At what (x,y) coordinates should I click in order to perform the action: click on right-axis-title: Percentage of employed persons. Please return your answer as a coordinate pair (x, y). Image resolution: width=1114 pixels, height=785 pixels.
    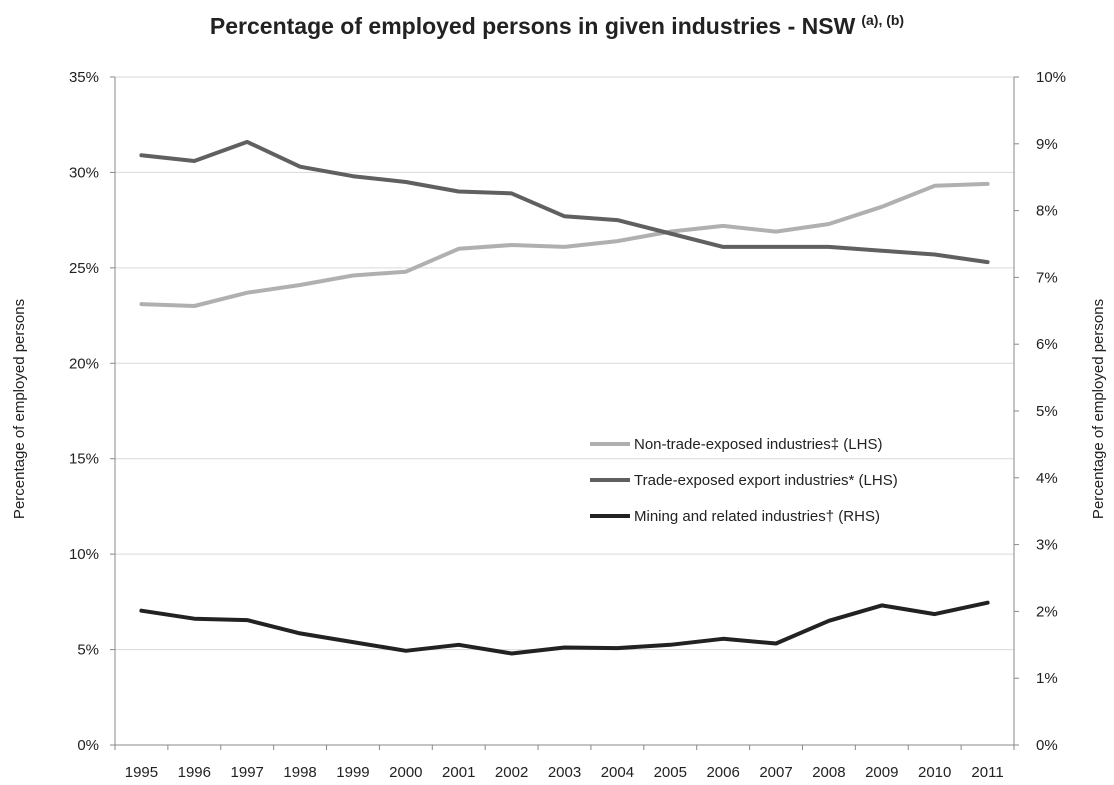
    Looking at the image, I should click on (1098, 409).